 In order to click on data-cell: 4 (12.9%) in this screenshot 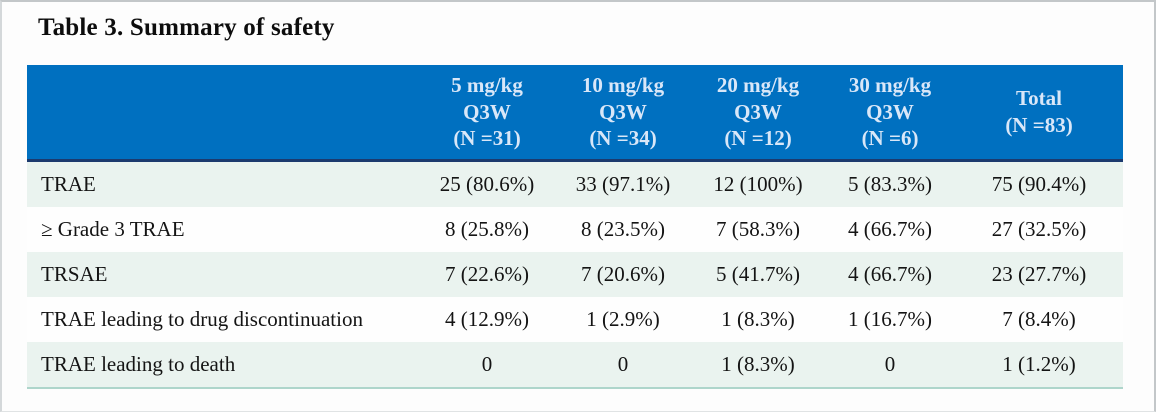, I will do `click(487, 319)`.